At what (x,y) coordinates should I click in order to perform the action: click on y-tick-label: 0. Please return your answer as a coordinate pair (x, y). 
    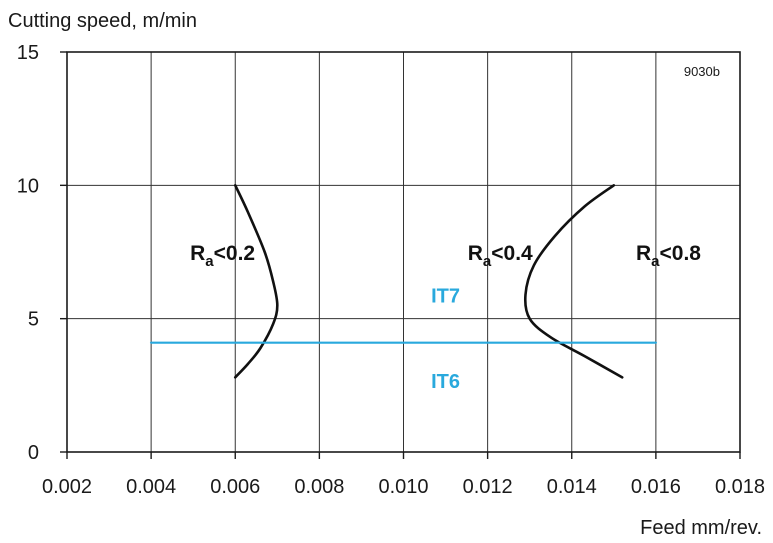
    Looking at the image, I should click on (33, 453).